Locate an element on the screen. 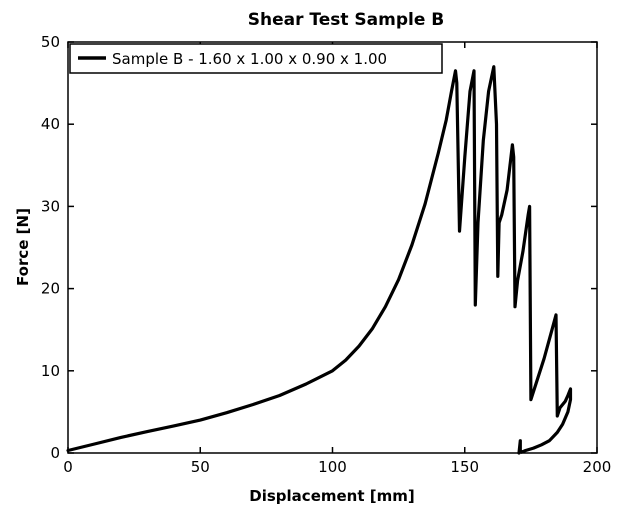 This screenshot has height=507, width=630. x-tick-label: 50 is located at coordinates (200, 467).